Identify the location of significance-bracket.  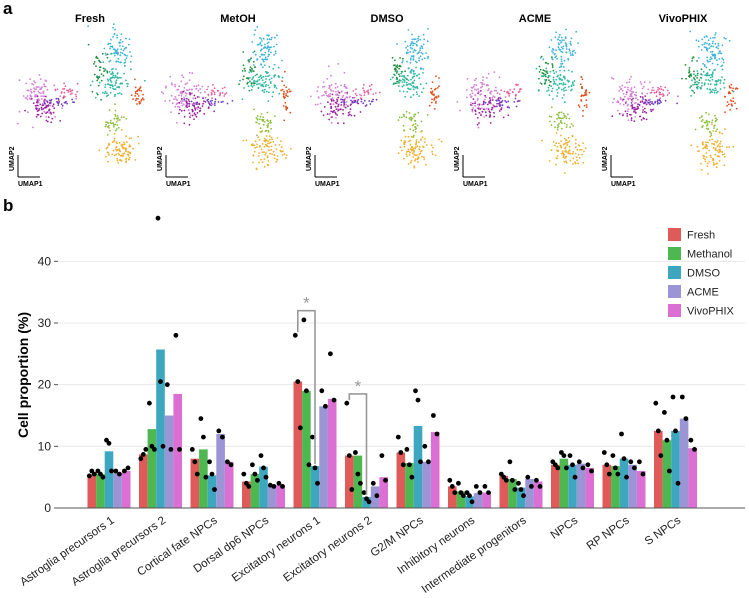
(306, 387).